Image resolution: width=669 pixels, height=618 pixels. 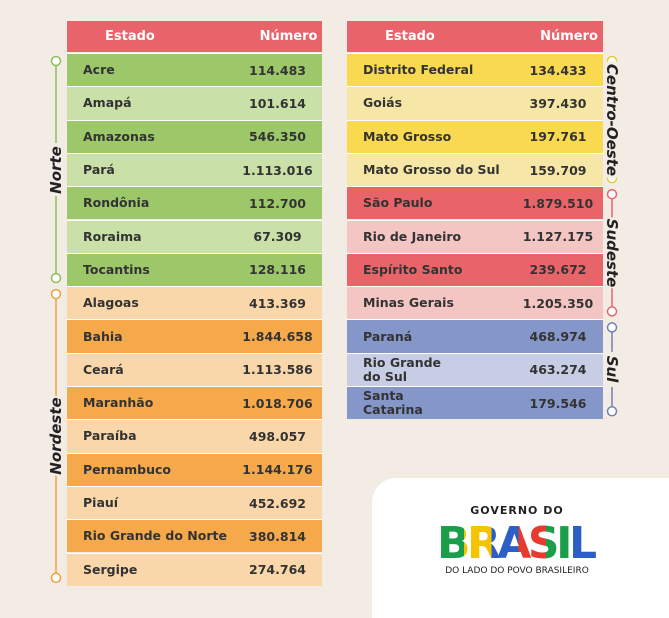 What do you see at coordinates (103, 336) in the screenshot?
I see `estado: Bahia` at bounding box center [103, 336].